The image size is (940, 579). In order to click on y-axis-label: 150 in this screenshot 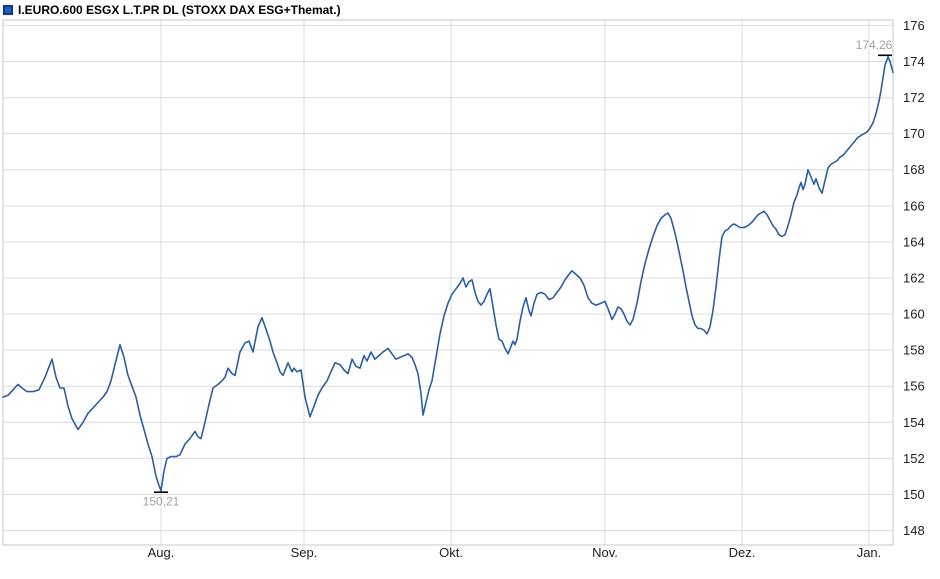, I will do `click(914, 494)`.